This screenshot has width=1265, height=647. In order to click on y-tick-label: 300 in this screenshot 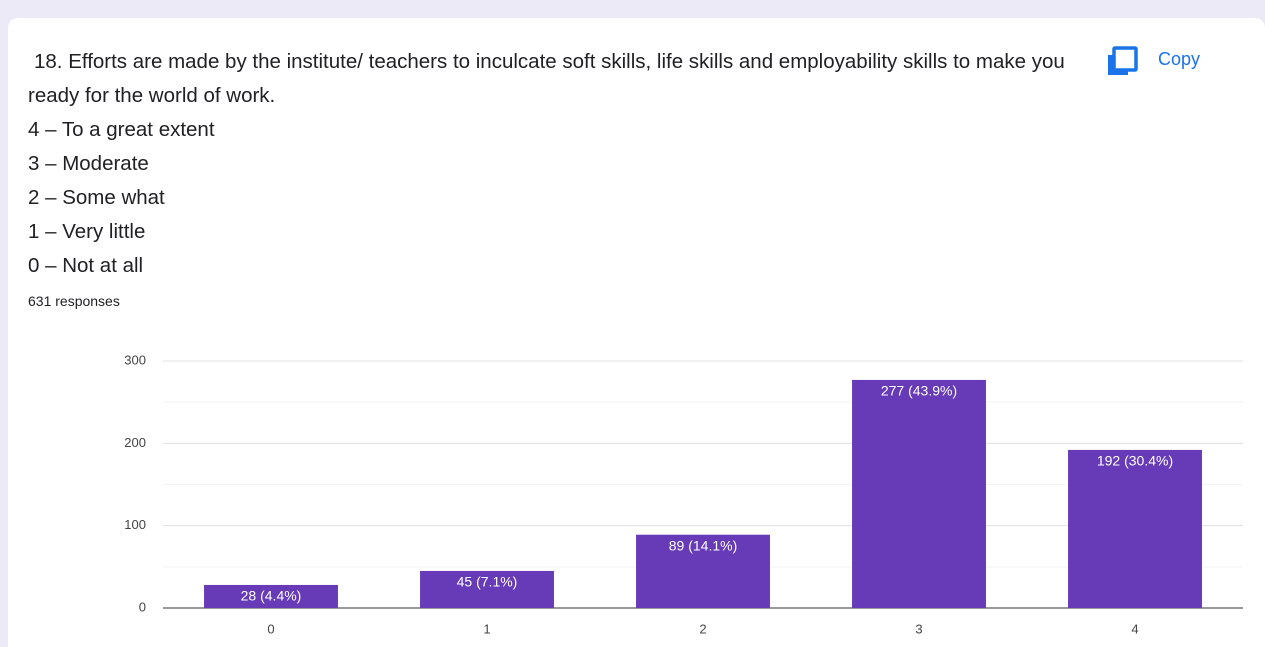, I will do `click(135, 359)`.